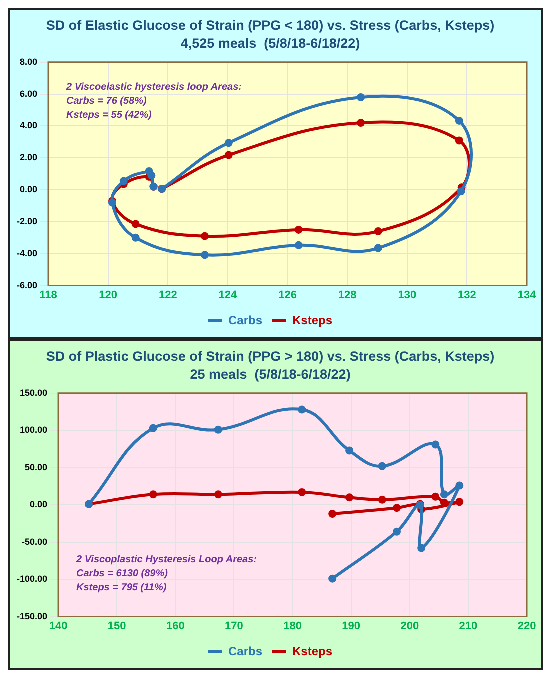 This screenshot has width=555, height=686. What do you see at coordinates (270, 25) in the screenshot?
I see `chart-title: SD of Elastic Glucose of Strain (PPG < 180) vs. Stress (Carbs, Ksteps)` at bounding box center [270, 25].